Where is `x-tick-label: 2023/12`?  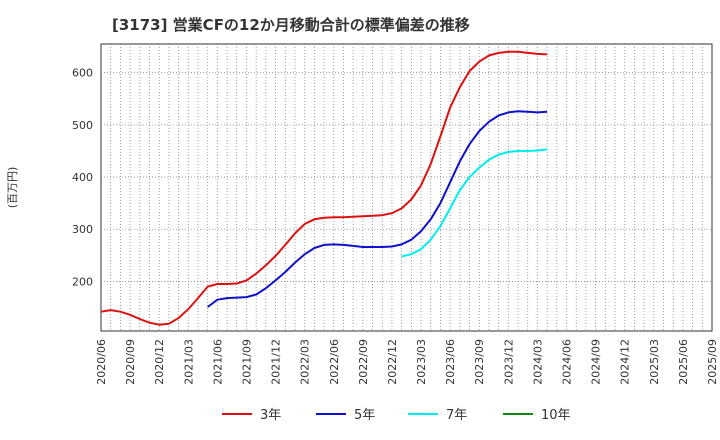 x-tick-label: 2023/12 is located at coordinates (508, 362).